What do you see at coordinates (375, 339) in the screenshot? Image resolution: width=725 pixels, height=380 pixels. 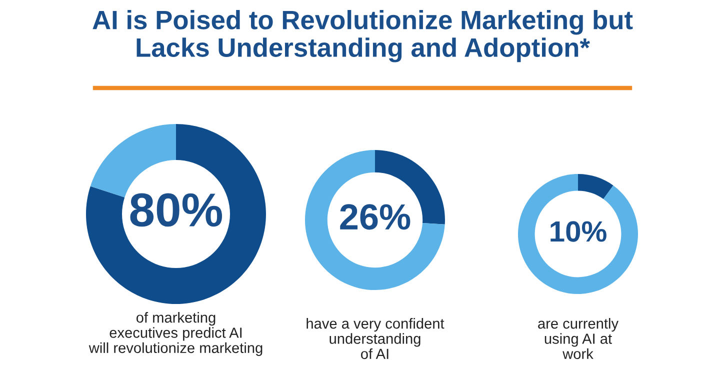 I see `text: have a very confident understanding of AI` at bounding box center [375, 339].